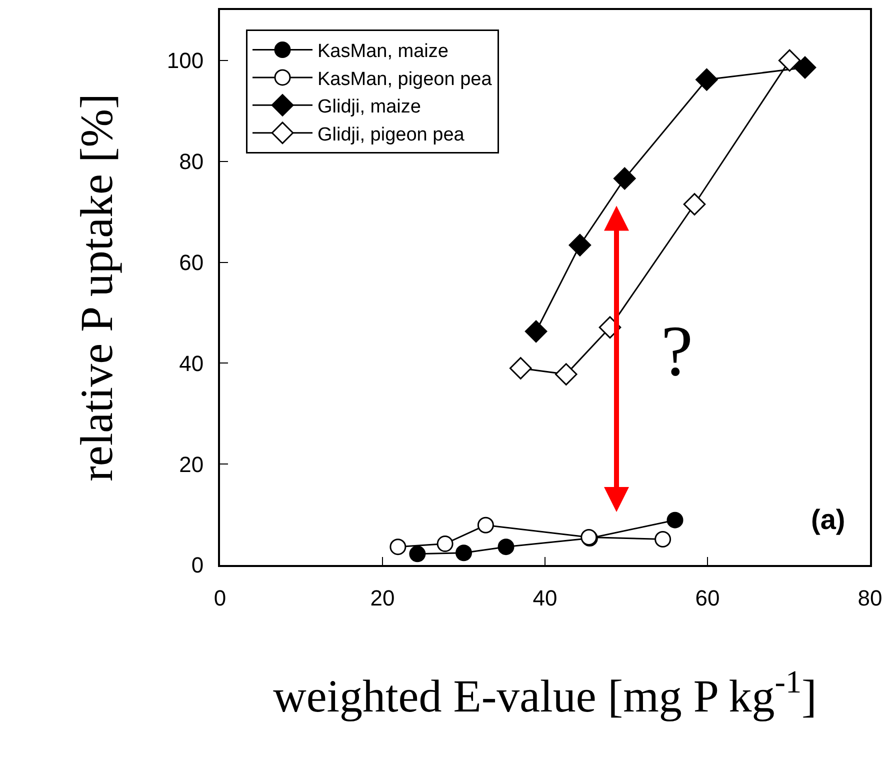 The width and height of the screenshot is (890, 763). What do you see at coordinates (870, 597) in the screenshot?
I see `x-tick-label: 80` at bounding box center [870, 597].